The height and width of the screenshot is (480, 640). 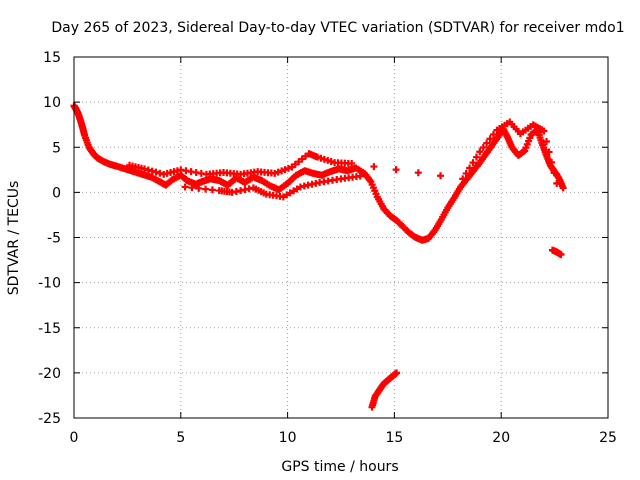 What do you see at coordinates (608, 438) in the screenshot?
I see `x-tick-label: 25` at bounding box center [608, 438].